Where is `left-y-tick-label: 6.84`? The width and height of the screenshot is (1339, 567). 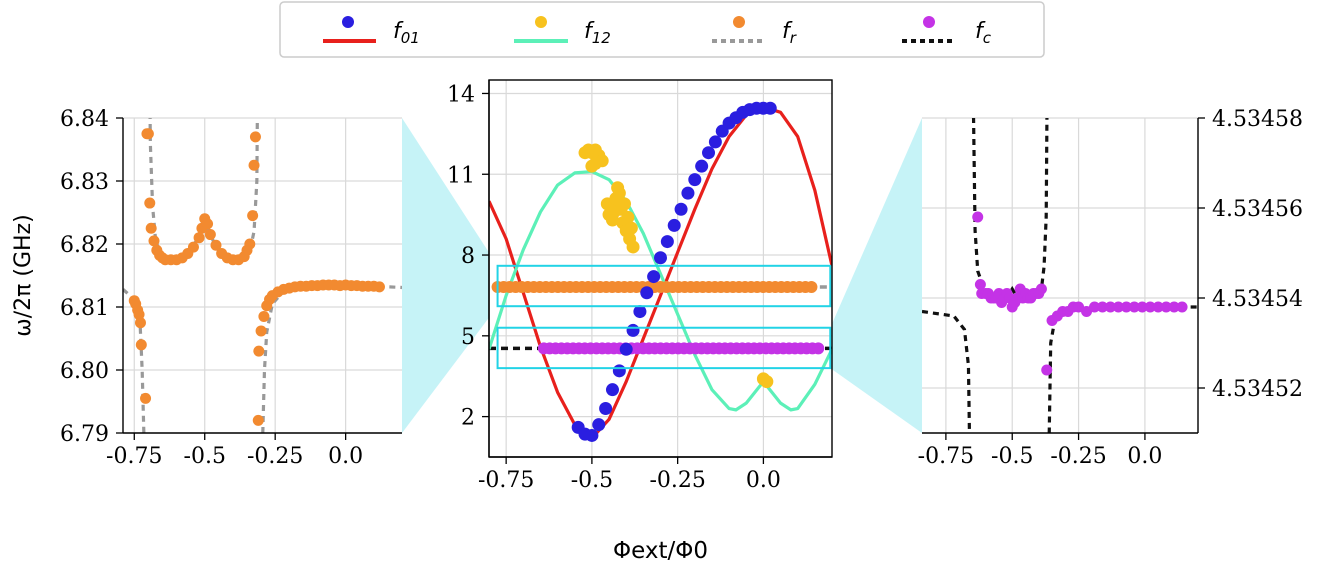
left-y-tick-label: 6.84 is located at coordinates (84, 119).